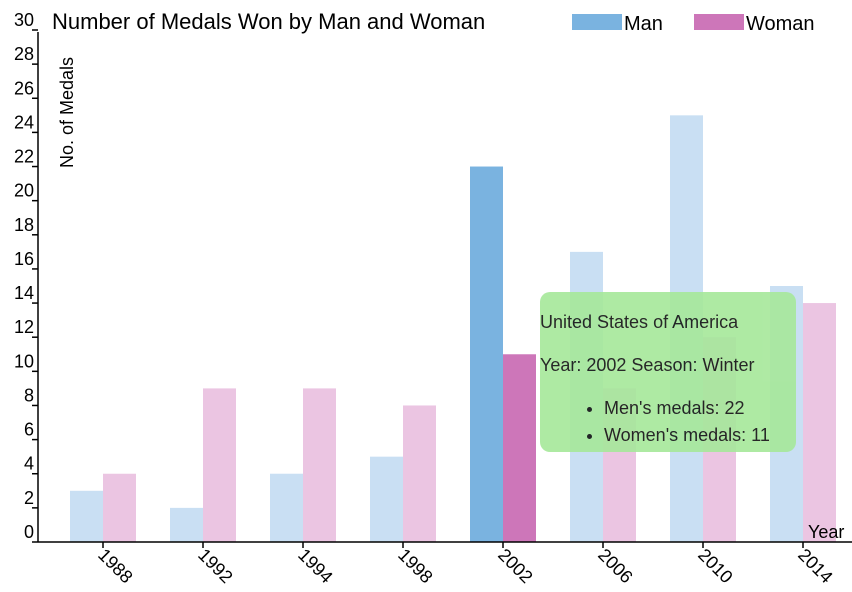  I want to click on legend-label-man: Man, so click(643, 24).